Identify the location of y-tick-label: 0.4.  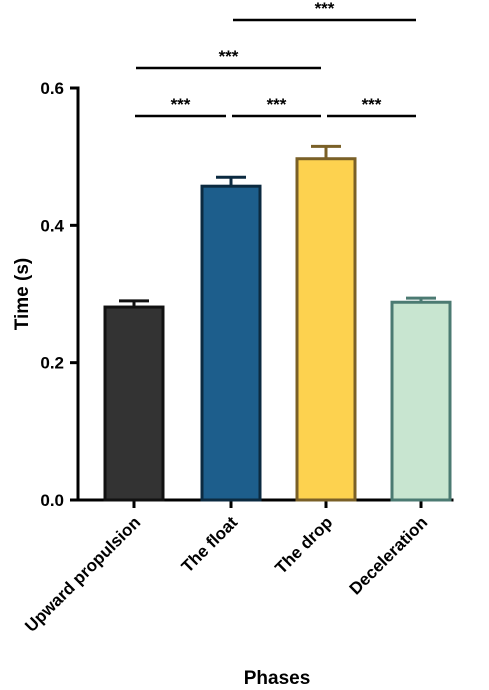
(52, 225).